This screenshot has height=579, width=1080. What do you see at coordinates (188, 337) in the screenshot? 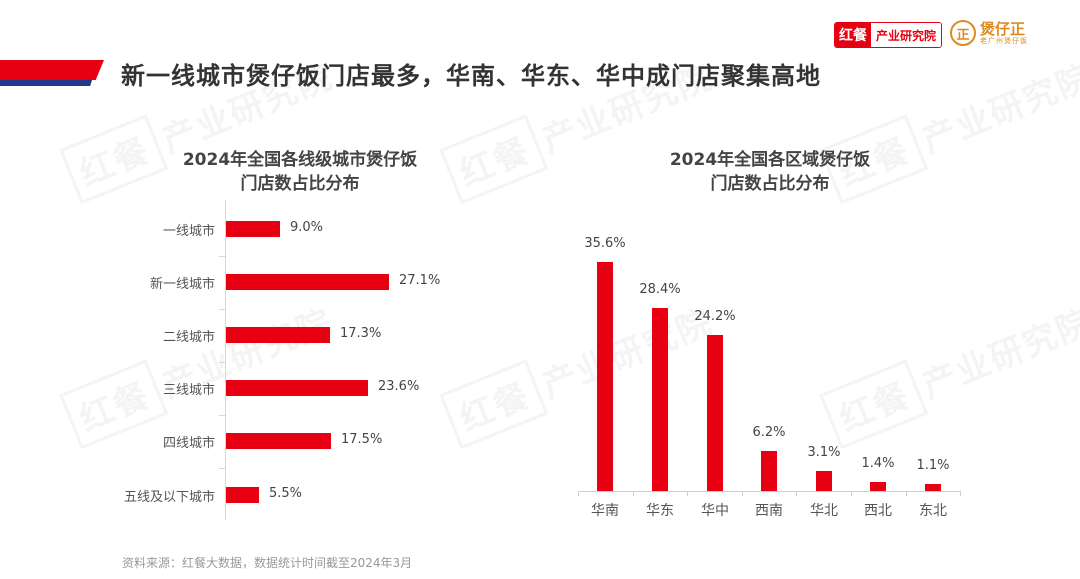
I see `left-chart-category-label: 二线城市` at bounding box center [188, 337].